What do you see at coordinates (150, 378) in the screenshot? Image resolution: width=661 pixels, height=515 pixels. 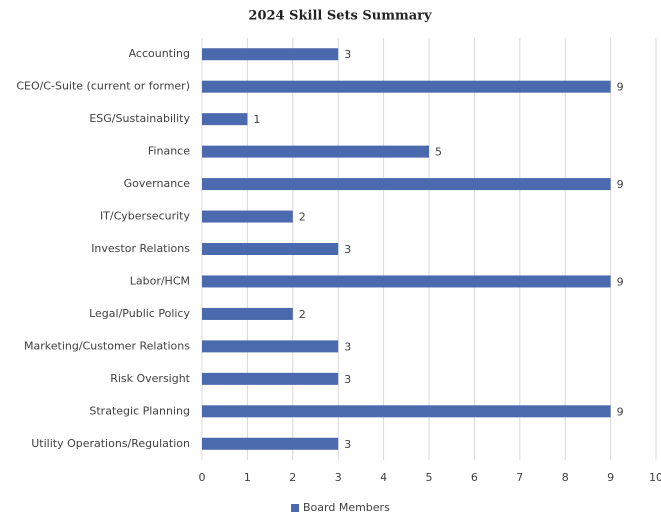 I see `y-tick-label: Risk Oversight` at bounding box center [150, 378].